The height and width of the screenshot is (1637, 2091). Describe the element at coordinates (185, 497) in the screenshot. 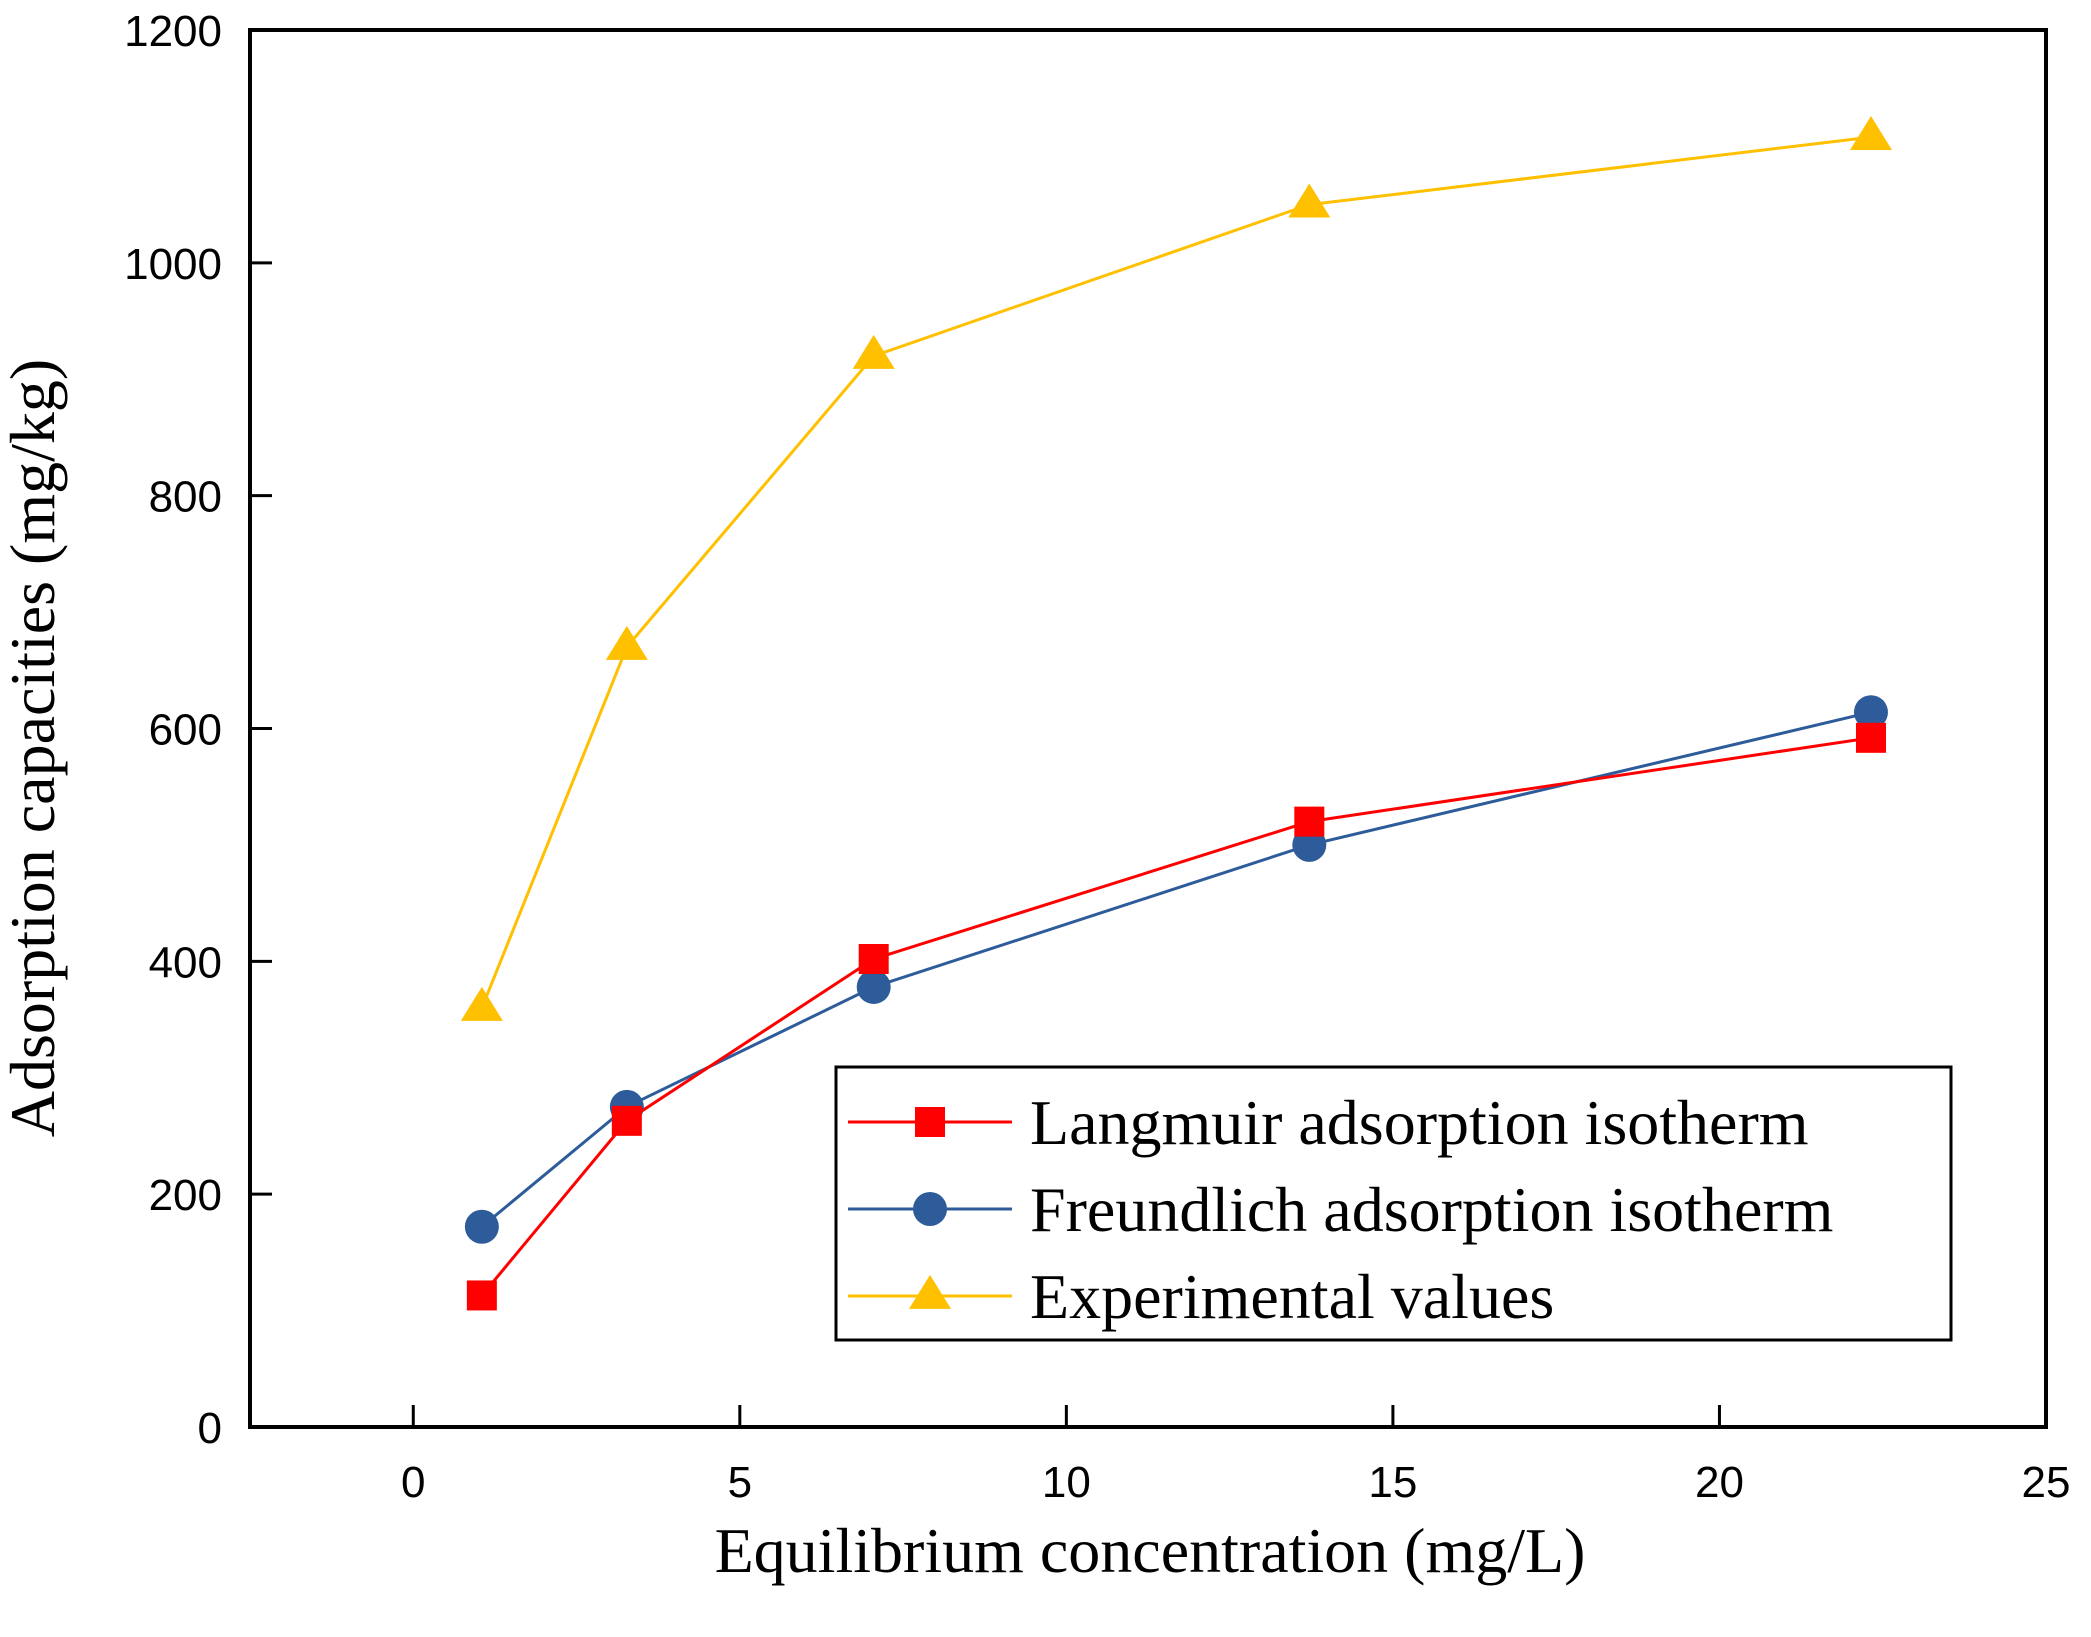

I see `y-tick-label: 800` at that location.